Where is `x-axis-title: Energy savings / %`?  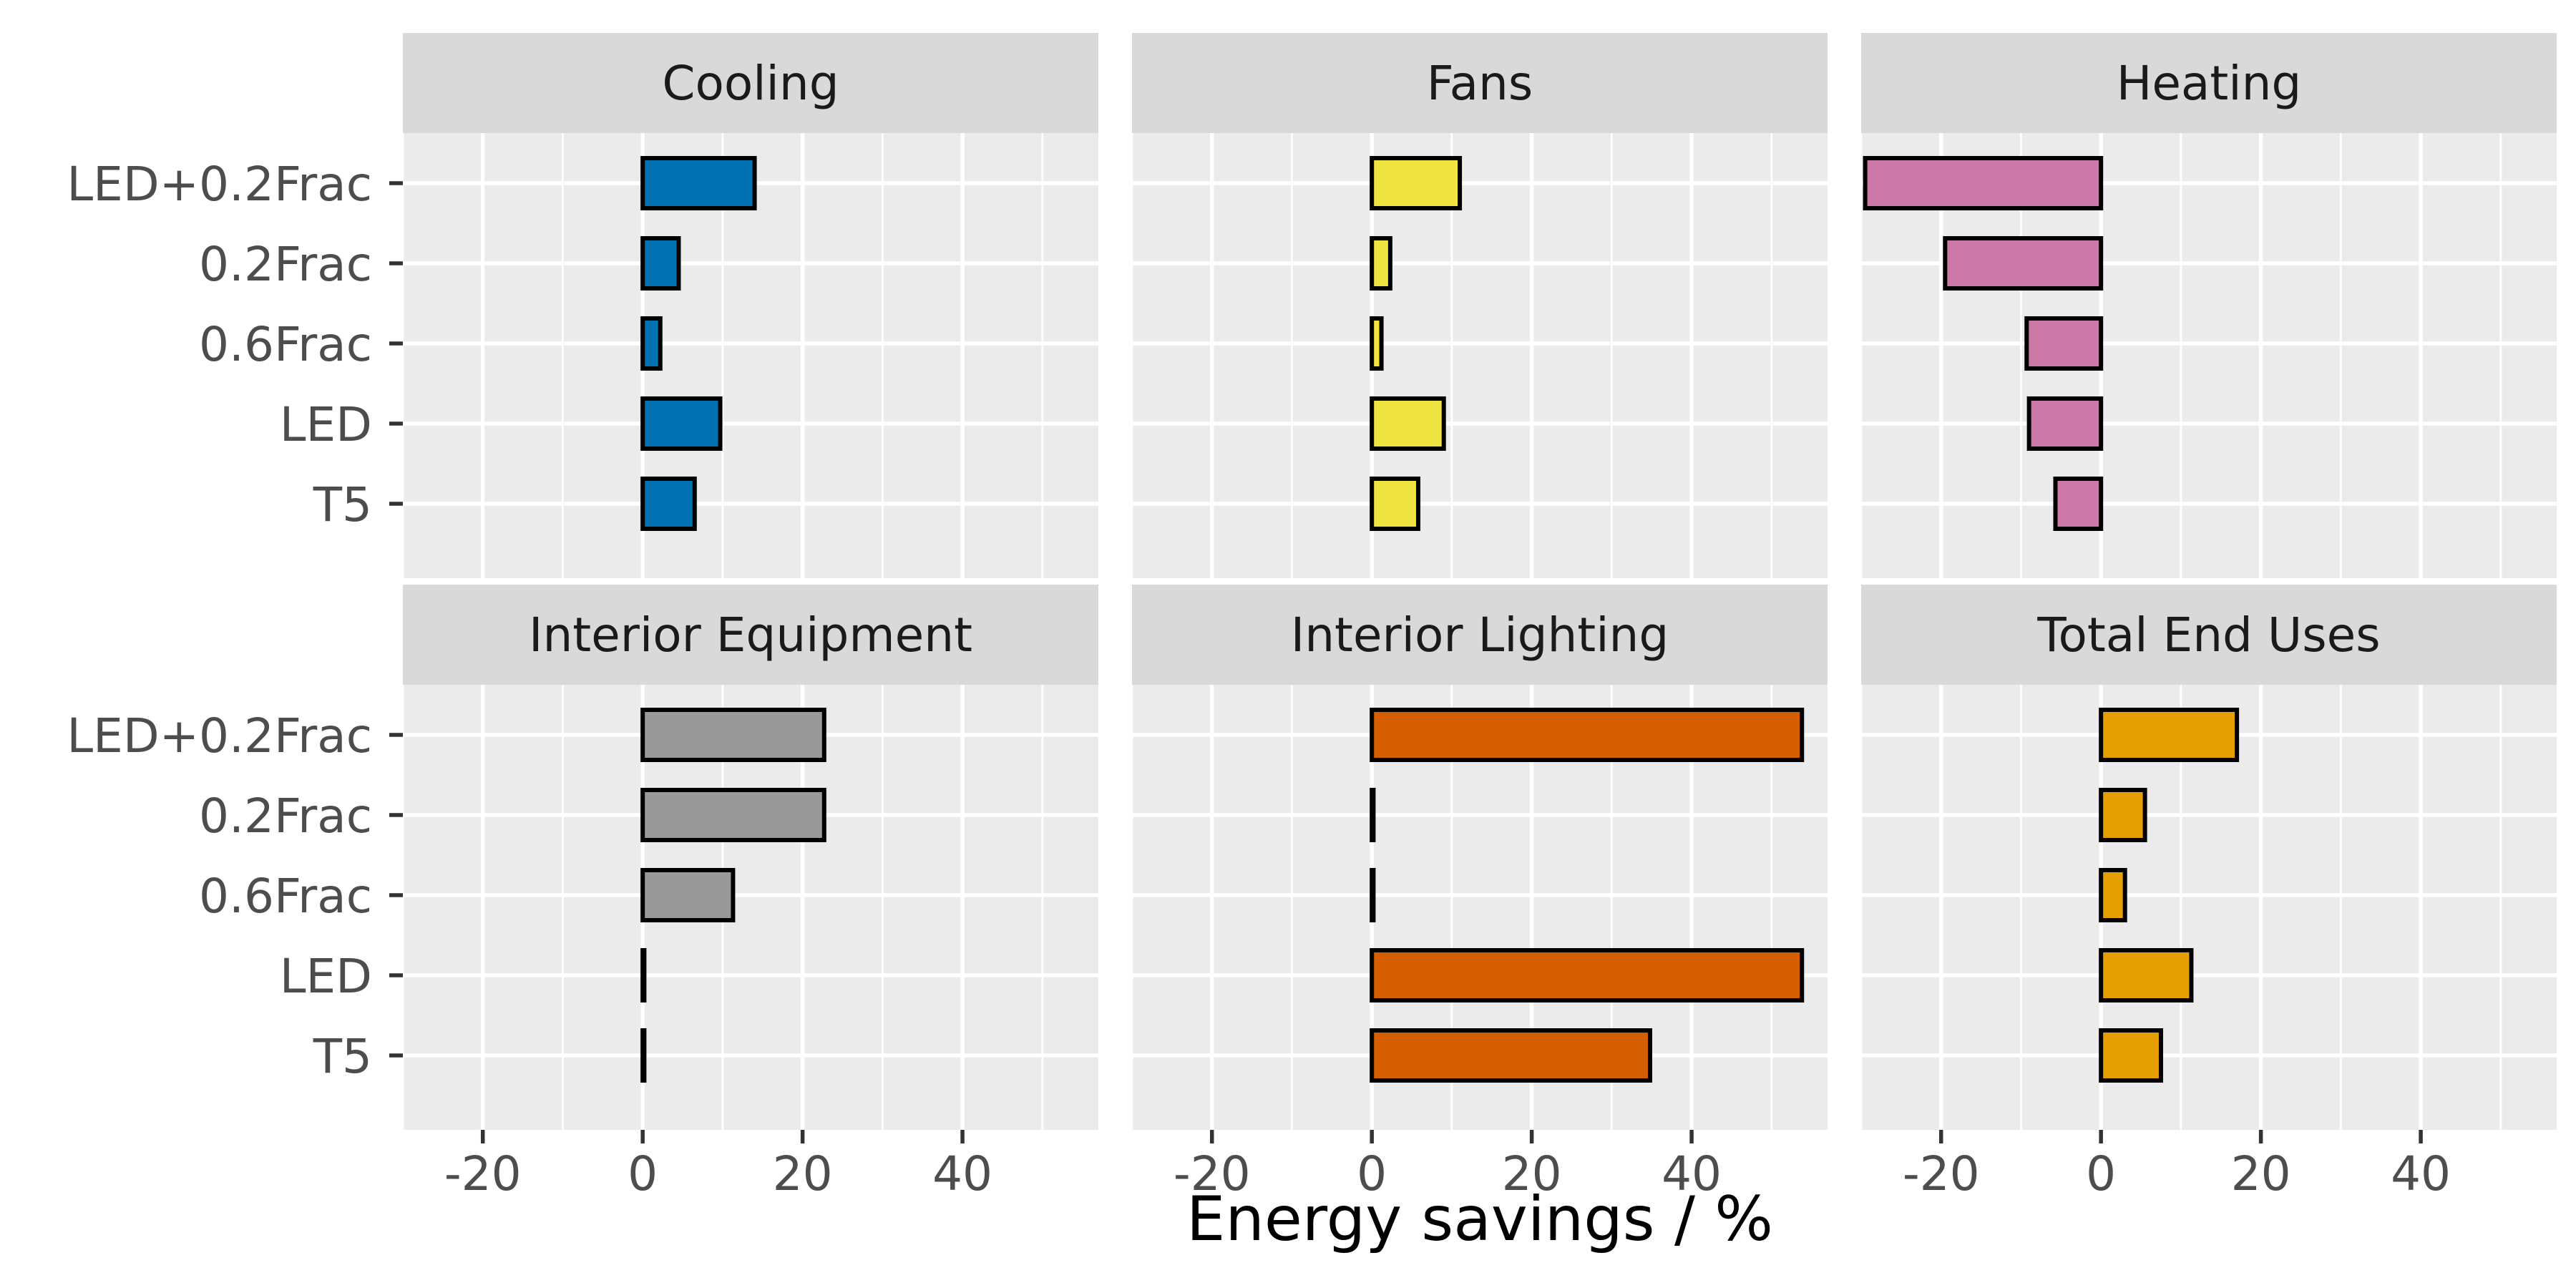
x-axis-title: Energy savings / % is located at coordinates (1479, 1219).